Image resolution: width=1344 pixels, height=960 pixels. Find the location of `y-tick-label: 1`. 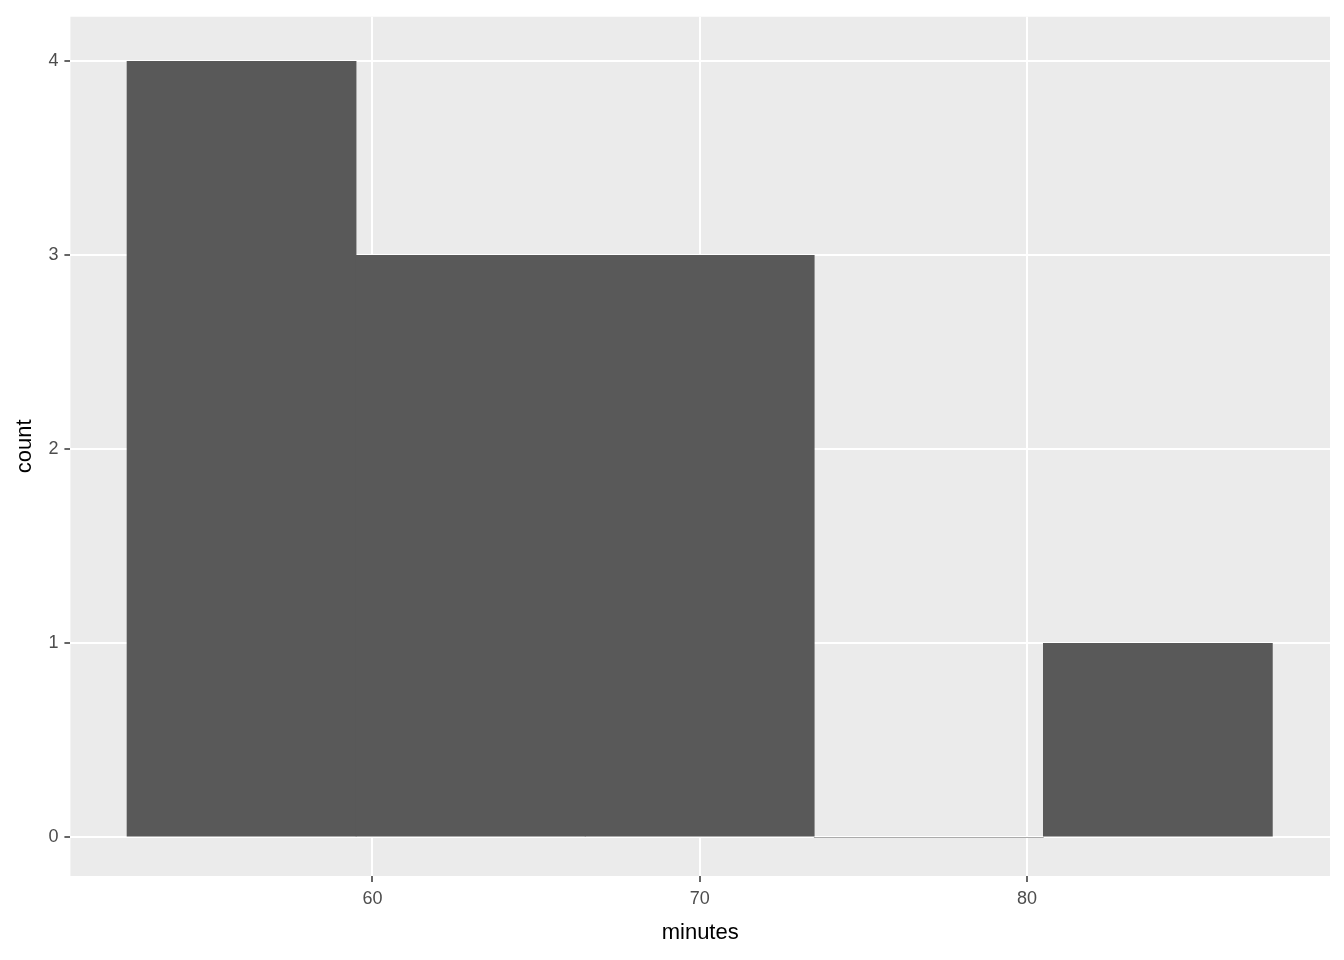

y-tick-label: 1 is located at coordinates (53, 642).